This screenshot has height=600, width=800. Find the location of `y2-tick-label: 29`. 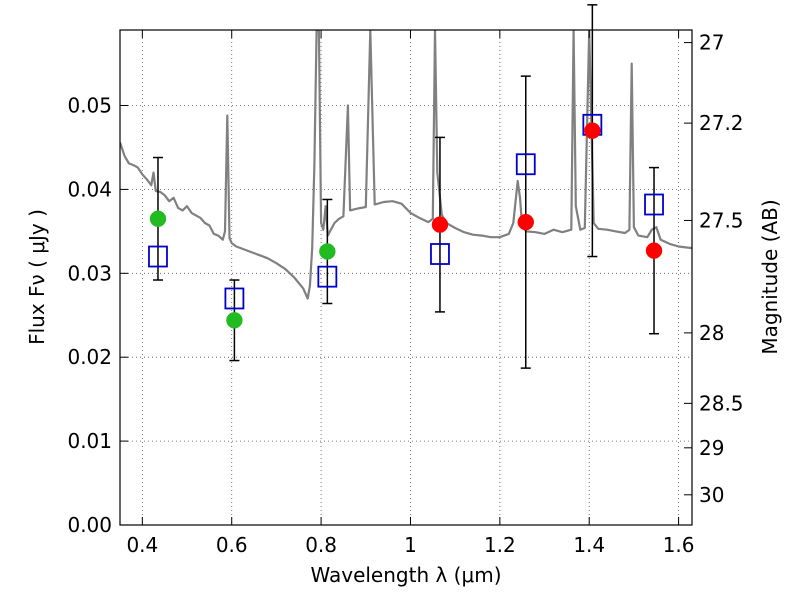

y2-tick-label: 29 is located at coordinates (711, 448).